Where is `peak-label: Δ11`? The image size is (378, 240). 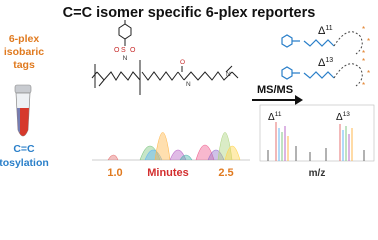
peak-label: Δ11 is located at coordinates (275, 117).